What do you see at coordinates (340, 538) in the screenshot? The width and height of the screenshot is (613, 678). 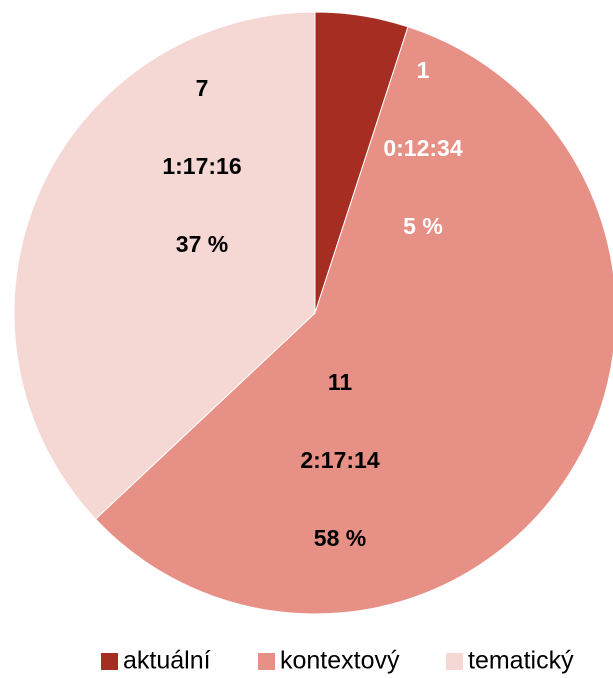 I see `data-label-percent-kontextovy: 58 %` at bounding box center [340, 538].